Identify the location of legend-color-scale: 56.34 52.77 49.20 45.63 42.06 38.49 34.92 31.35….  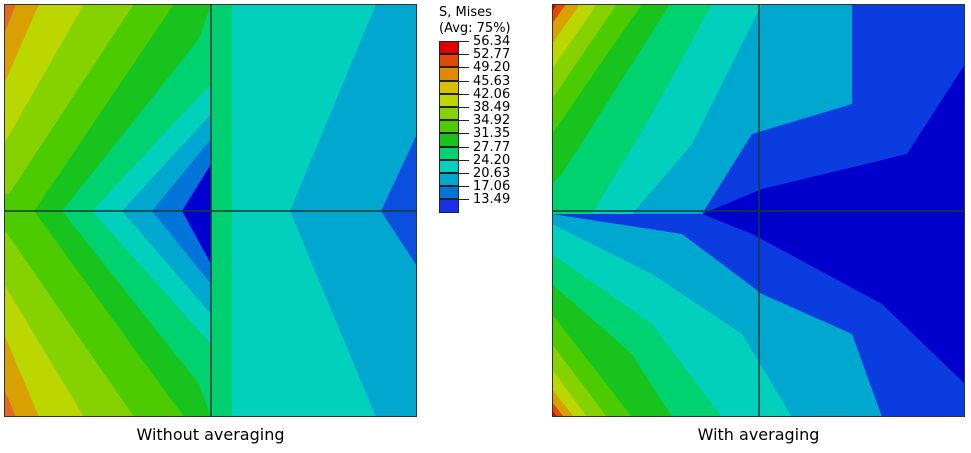
(489, 128).